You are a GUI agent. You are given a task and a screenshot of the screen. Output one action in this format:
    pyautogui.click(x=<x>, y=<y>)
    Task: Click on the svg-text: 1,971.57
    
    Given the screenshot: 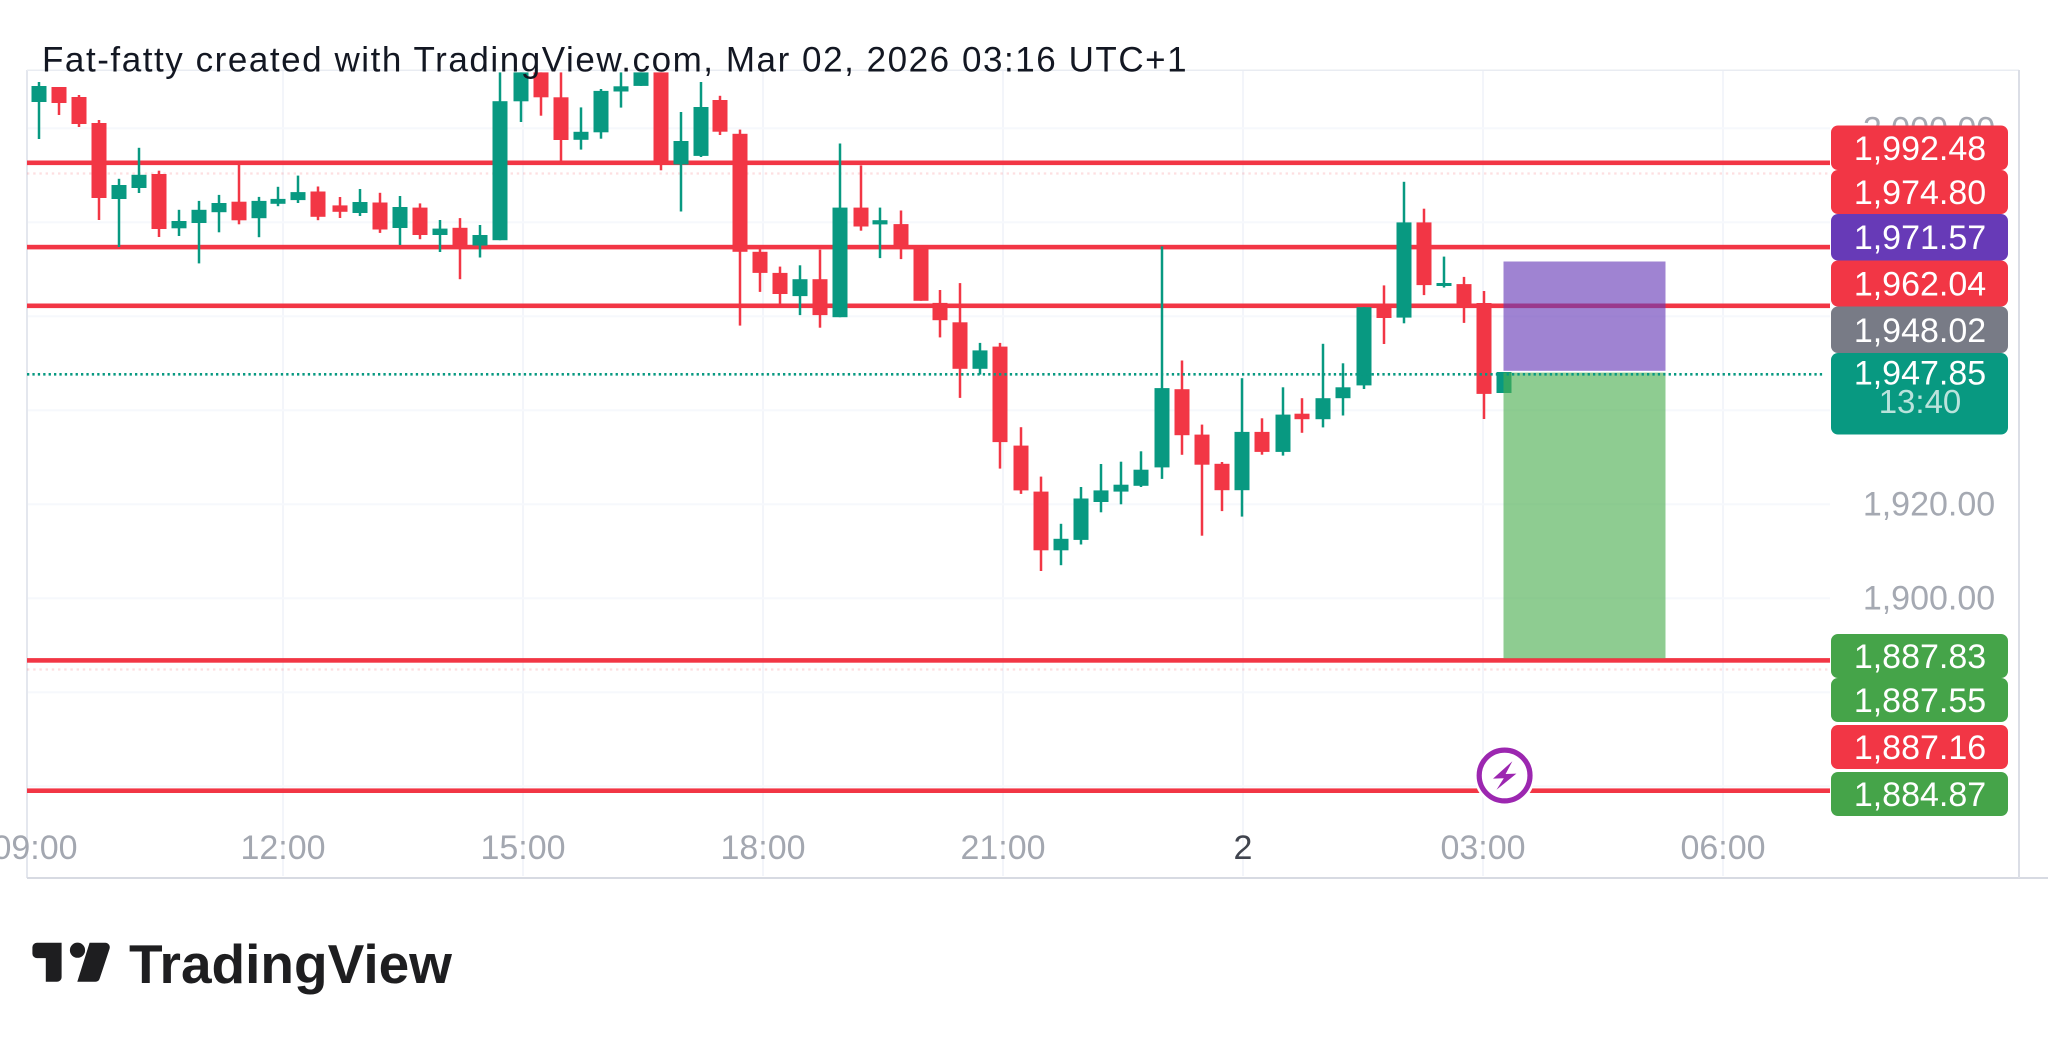 What is the action you would take?
    pyautogui.click(x=1920, y=238)
    